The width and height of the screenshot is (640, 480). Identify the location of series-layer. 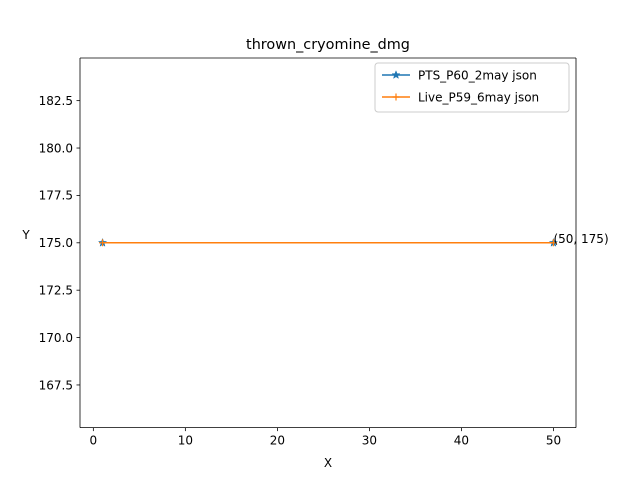
(328, 242).